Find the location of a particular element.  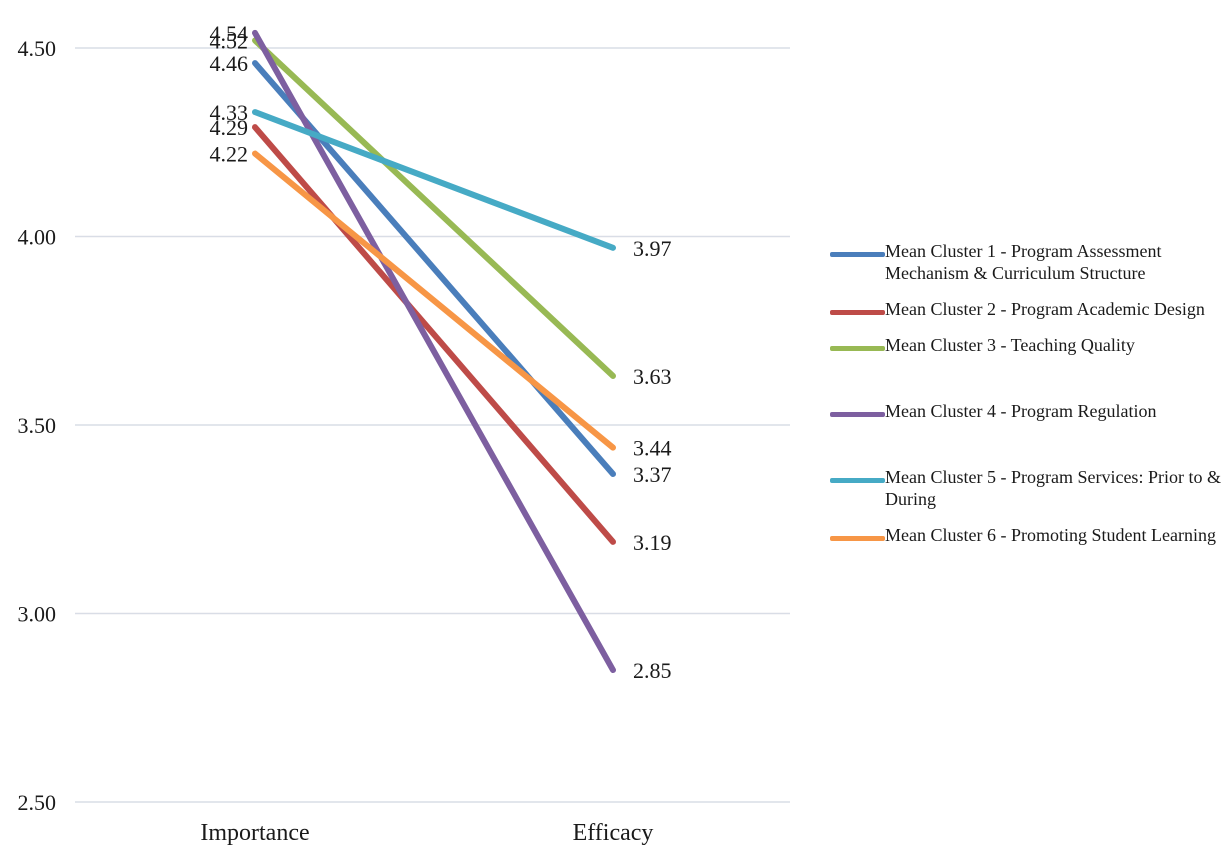

x-category-label: Importance is located at coordinates (254, 833).